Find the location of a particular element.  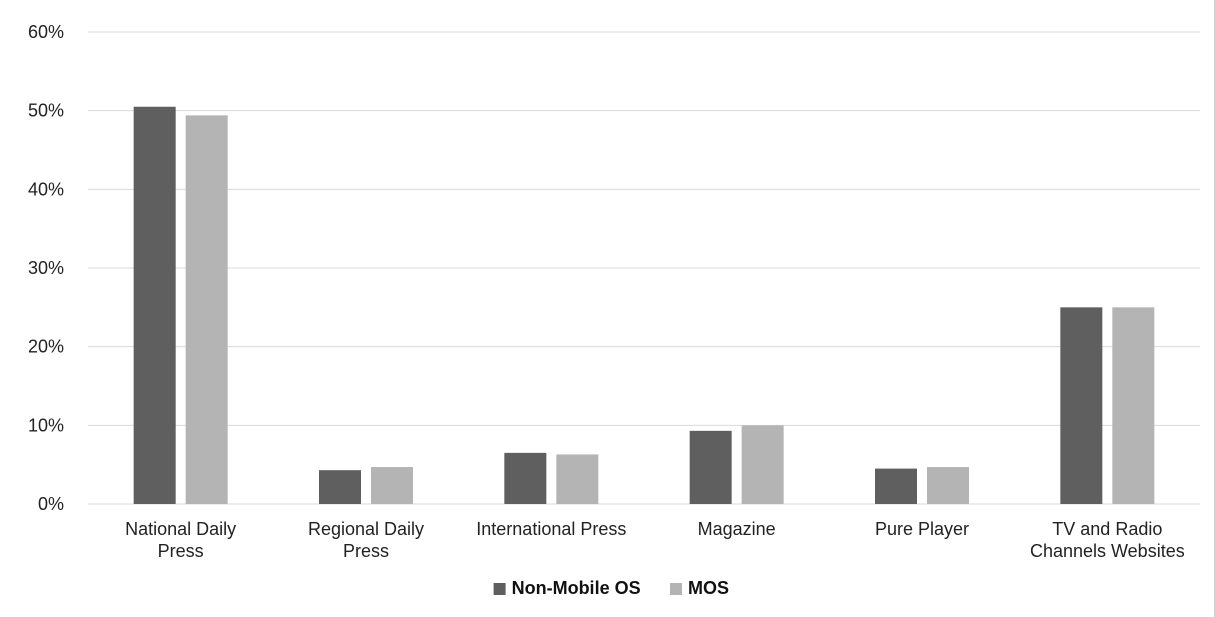

y-tick-label: 60% is located at coordinates (46, 32).